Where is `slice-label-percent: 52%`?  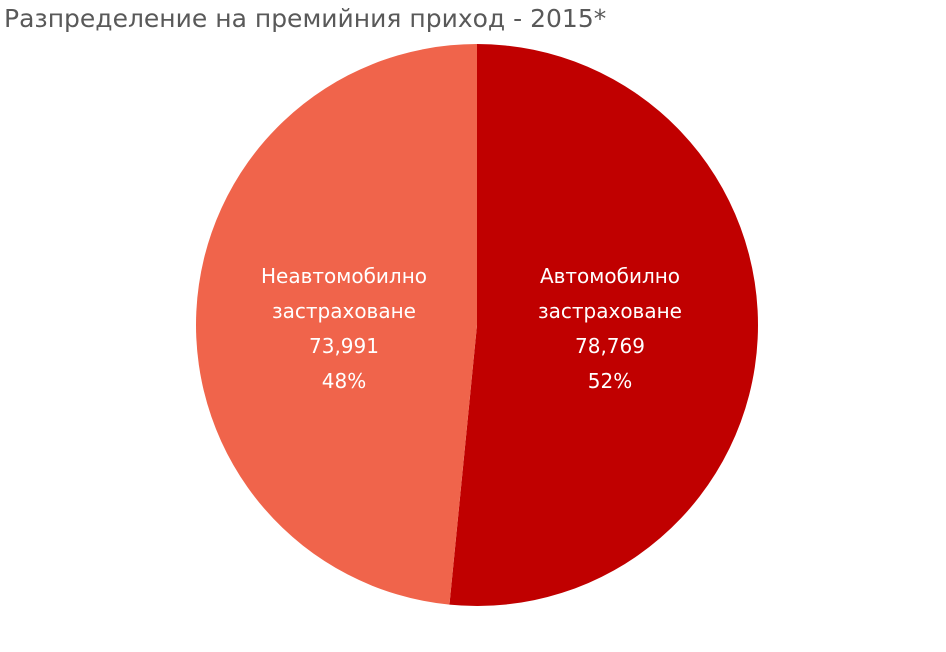 slice-label-percent: 52% is located at coordinates (610, 381).